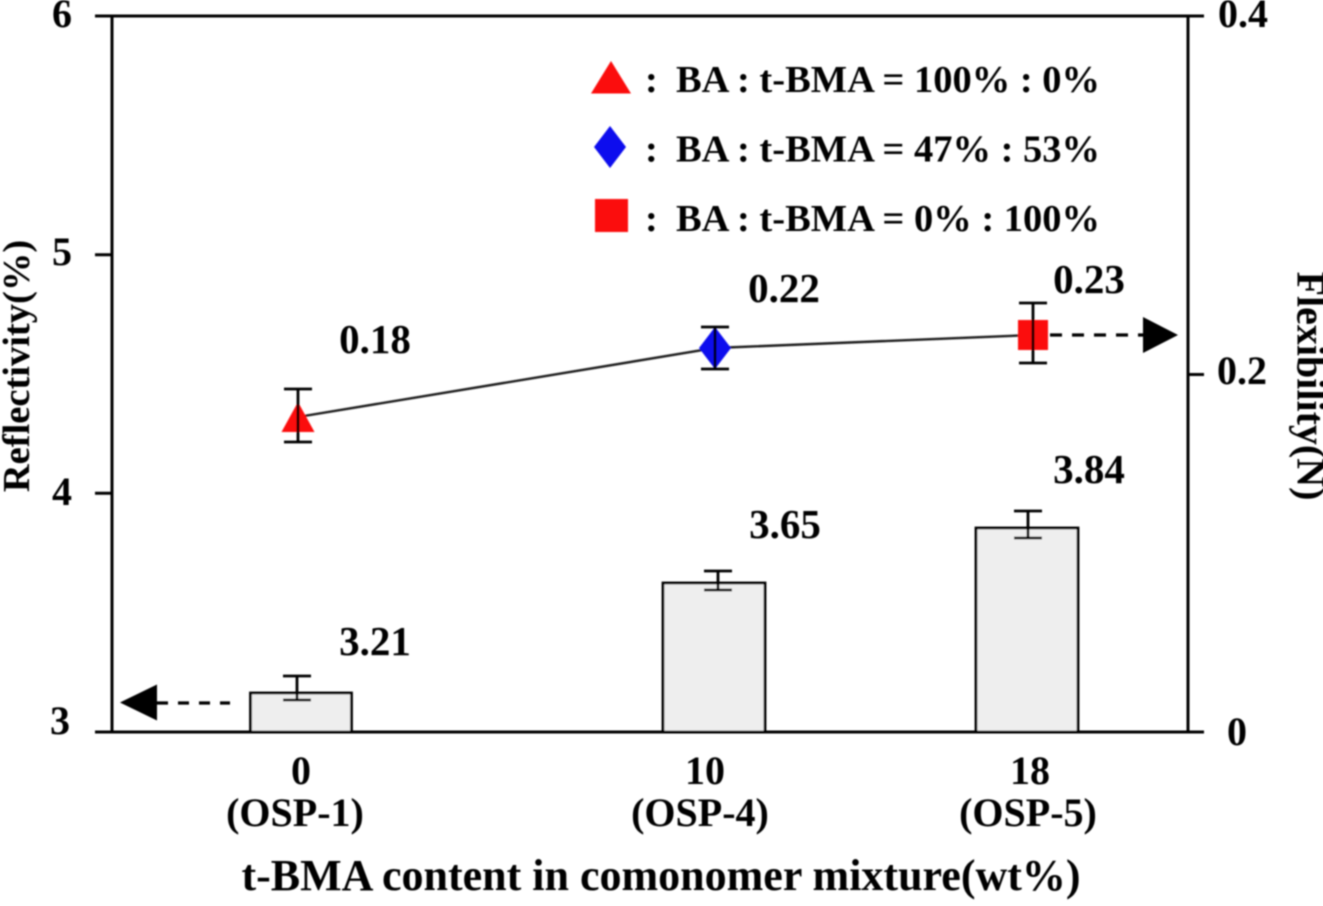  I want to click on svg-text: (OSP-4), so click(700, 812).